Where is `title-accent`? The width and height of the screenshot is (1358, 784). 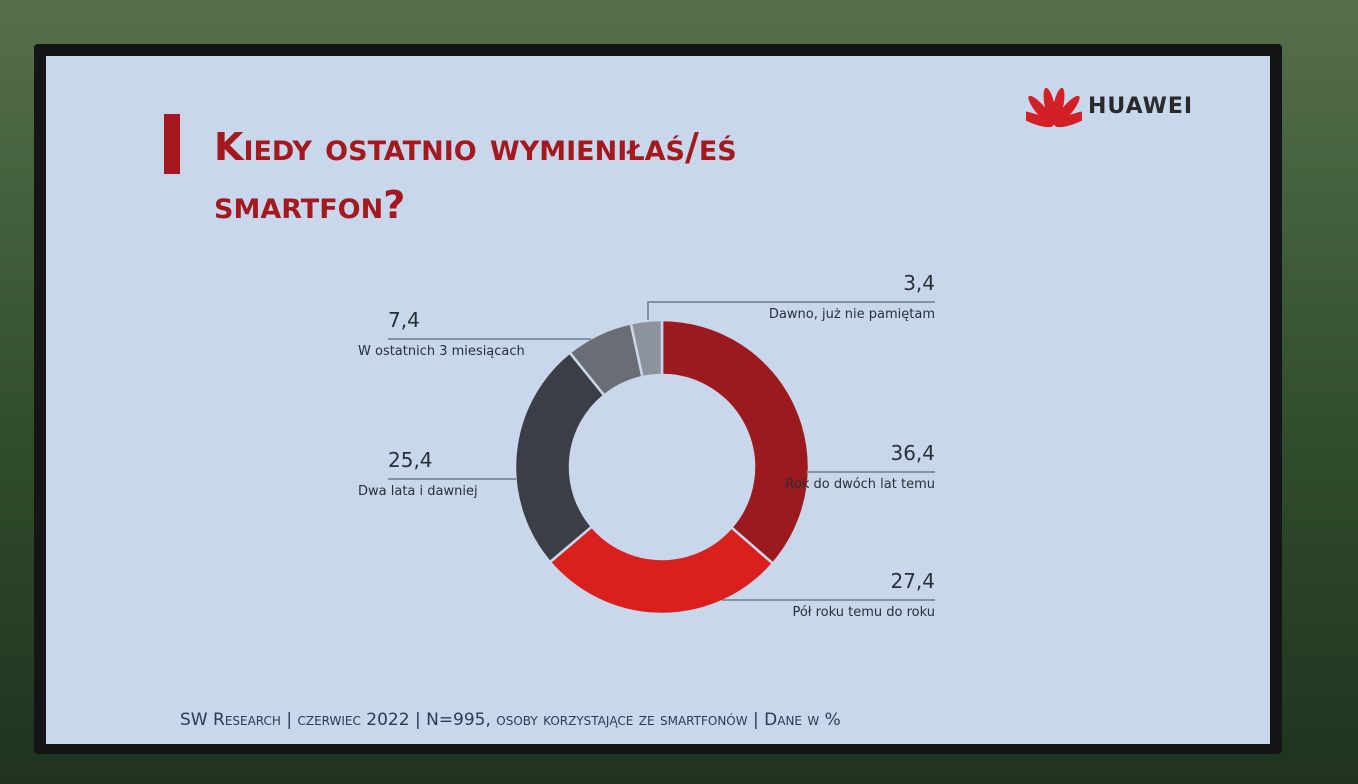 title-accent is located at coordinates (172, 144).